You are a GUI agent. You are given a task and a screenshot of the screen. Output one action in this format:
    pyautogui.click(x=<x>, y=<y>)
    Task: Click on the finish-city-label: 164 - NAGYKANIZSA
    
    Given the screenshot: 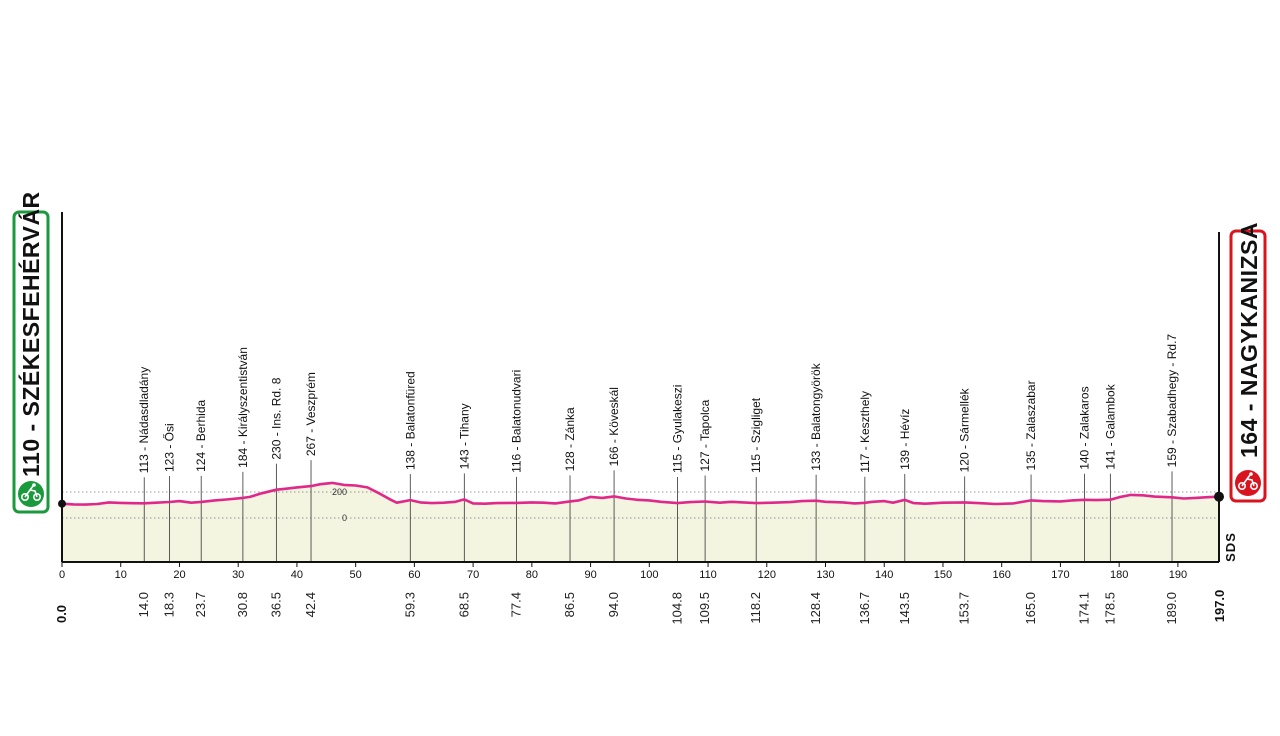 What is the action you would take?
    pyautogui.click(x=1249, y=340)
    